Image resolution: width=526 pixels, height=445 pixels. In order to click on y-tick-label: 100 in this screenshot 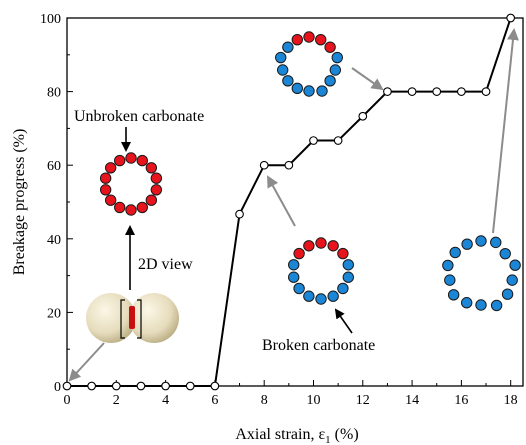, I will do `click(50, 19)`.